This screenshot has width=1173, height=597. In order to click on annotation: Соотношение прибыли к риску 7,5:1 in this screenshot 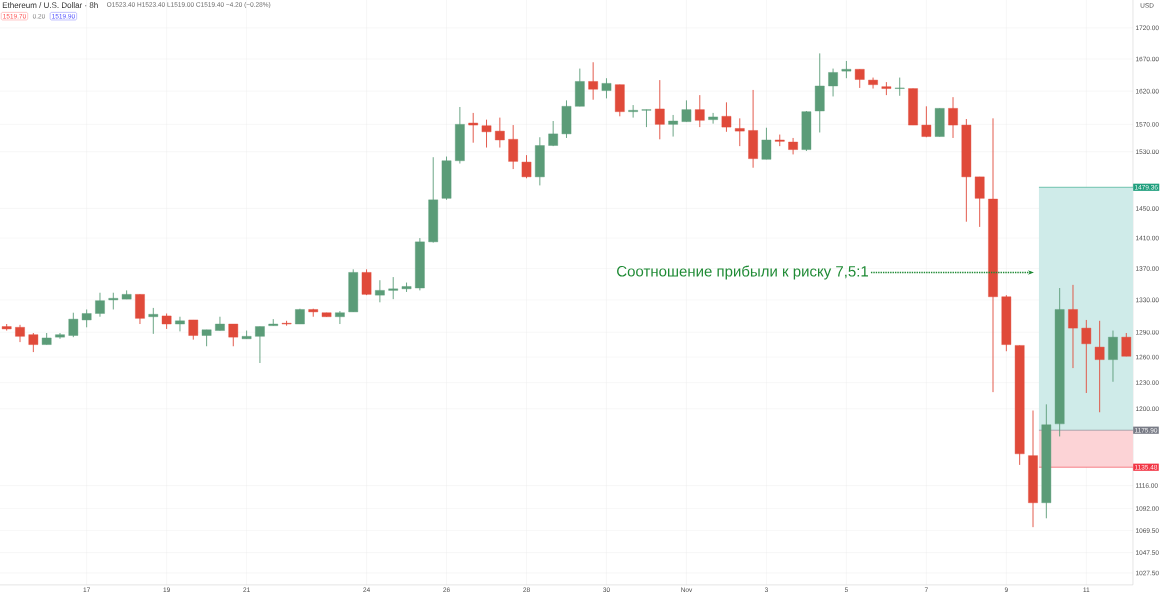, I will do `click(743, 272)`.